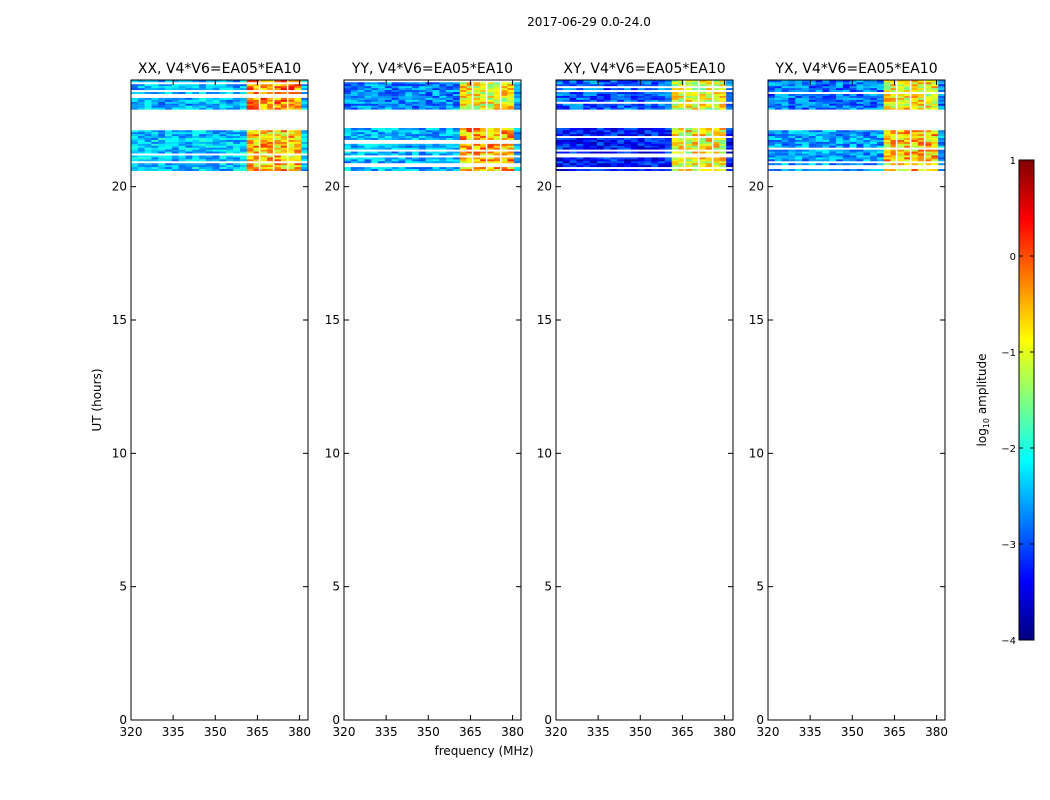 The width and height of the screenshot is (1050, 800). What do you see at coordinates (257, 732) in the screenshot?
I see `x-tick-label: 365` at bounding box center [257, 732].